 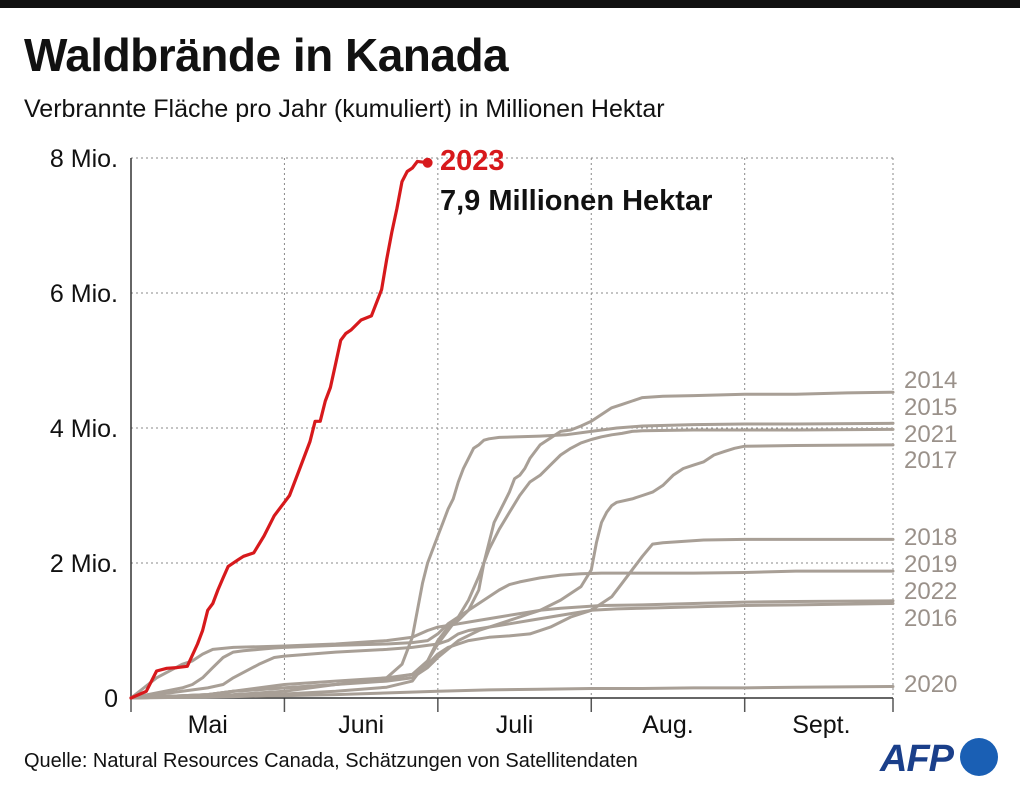 I want to click on afp-logo: AFP, so click(x=940, y=757).